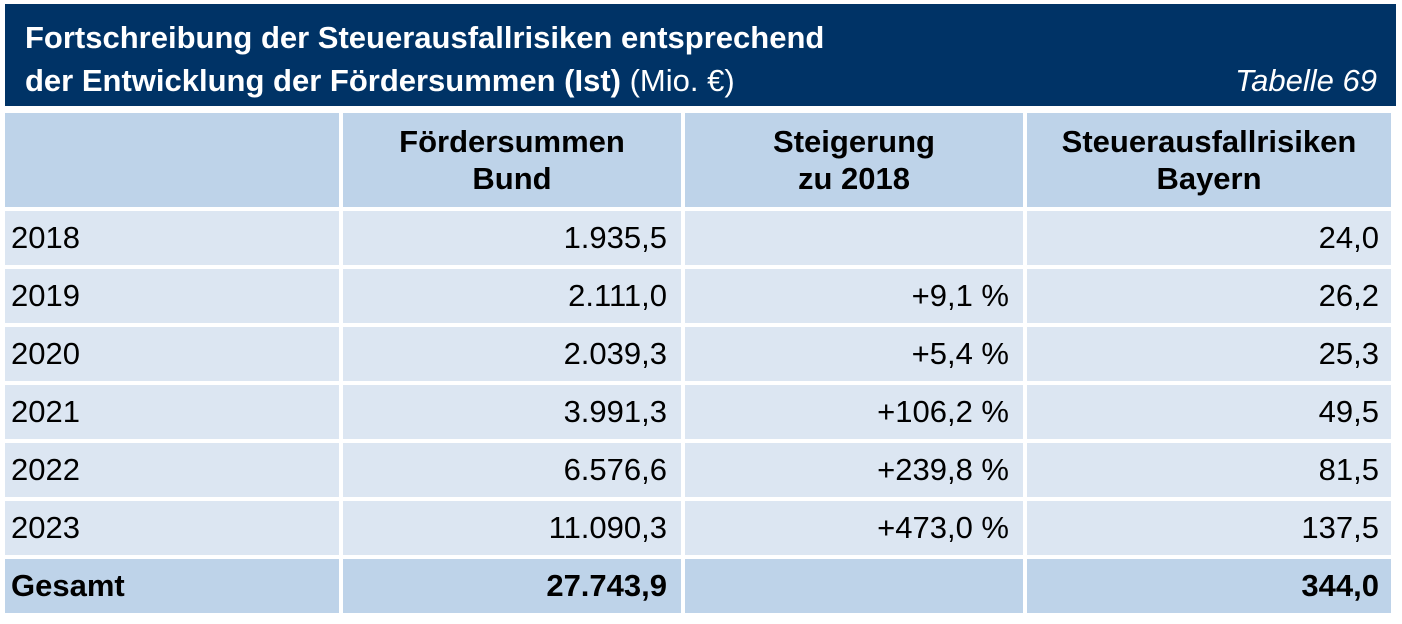 This screenshot has width=1402, height=624. What do you see at coordinates (512, 141) in the screenshot?
I see `header-foerdersummen-line1: Fördersummen` at bounding box center [512, 141].